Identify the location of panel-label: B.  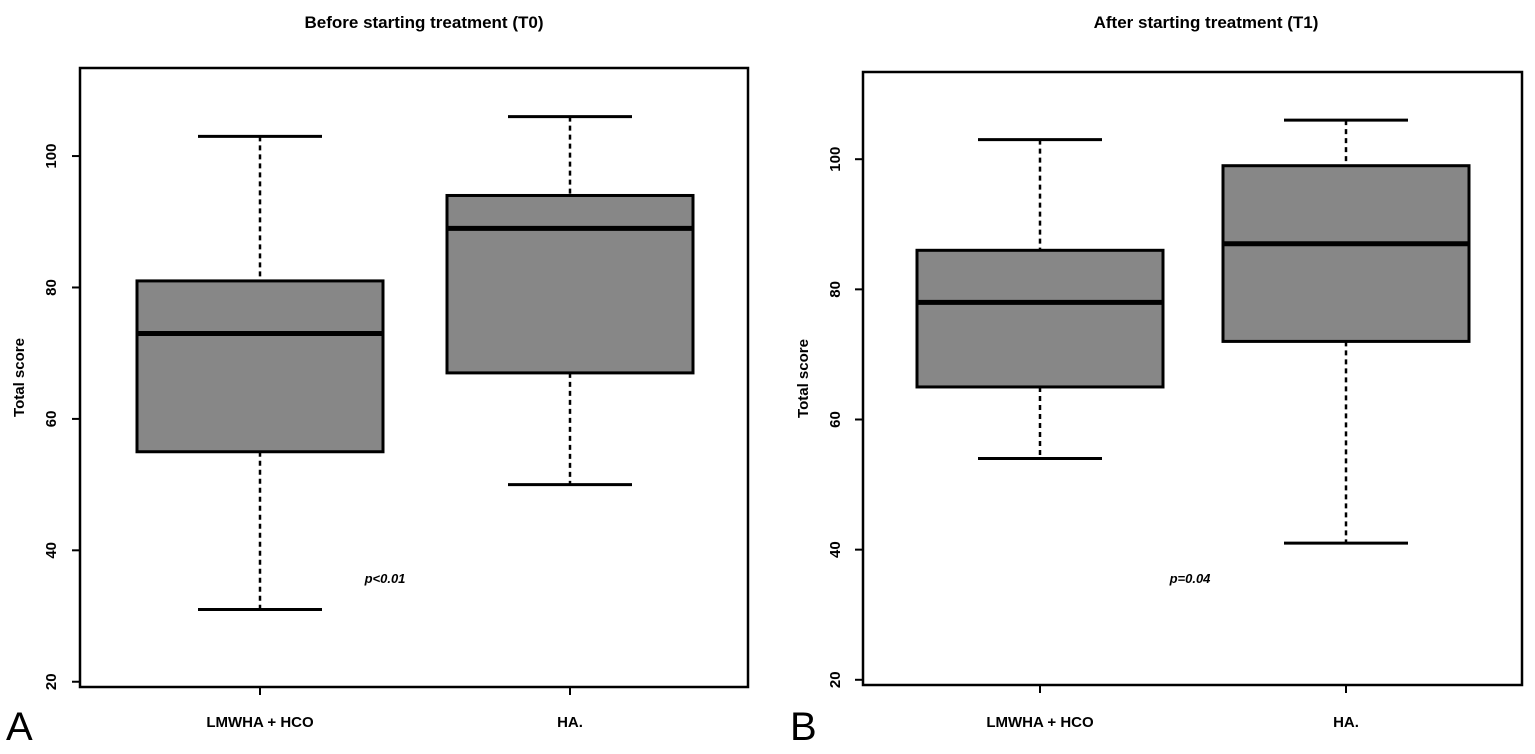
(803, 727).